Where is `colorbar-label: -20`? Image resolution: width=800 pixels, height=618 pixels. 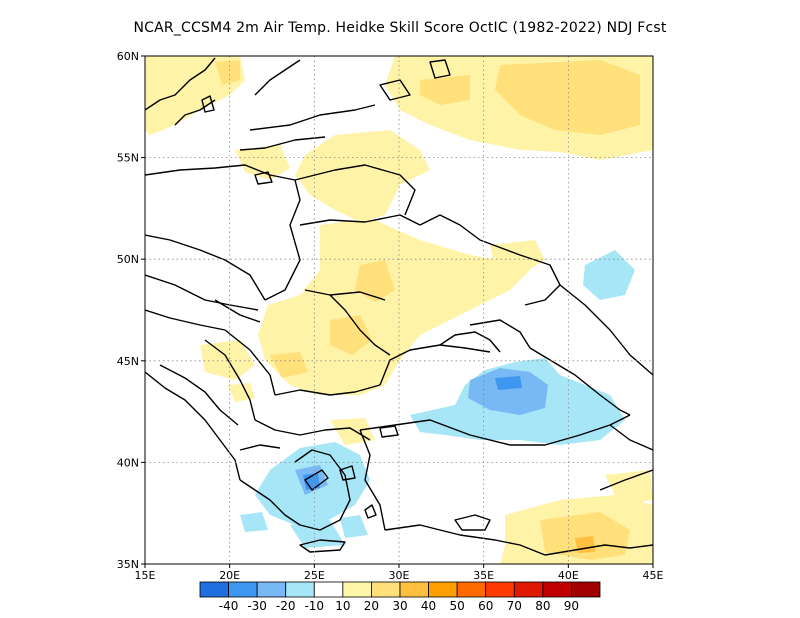
colorbar-label: -20 is located at coordinates (286, 606).